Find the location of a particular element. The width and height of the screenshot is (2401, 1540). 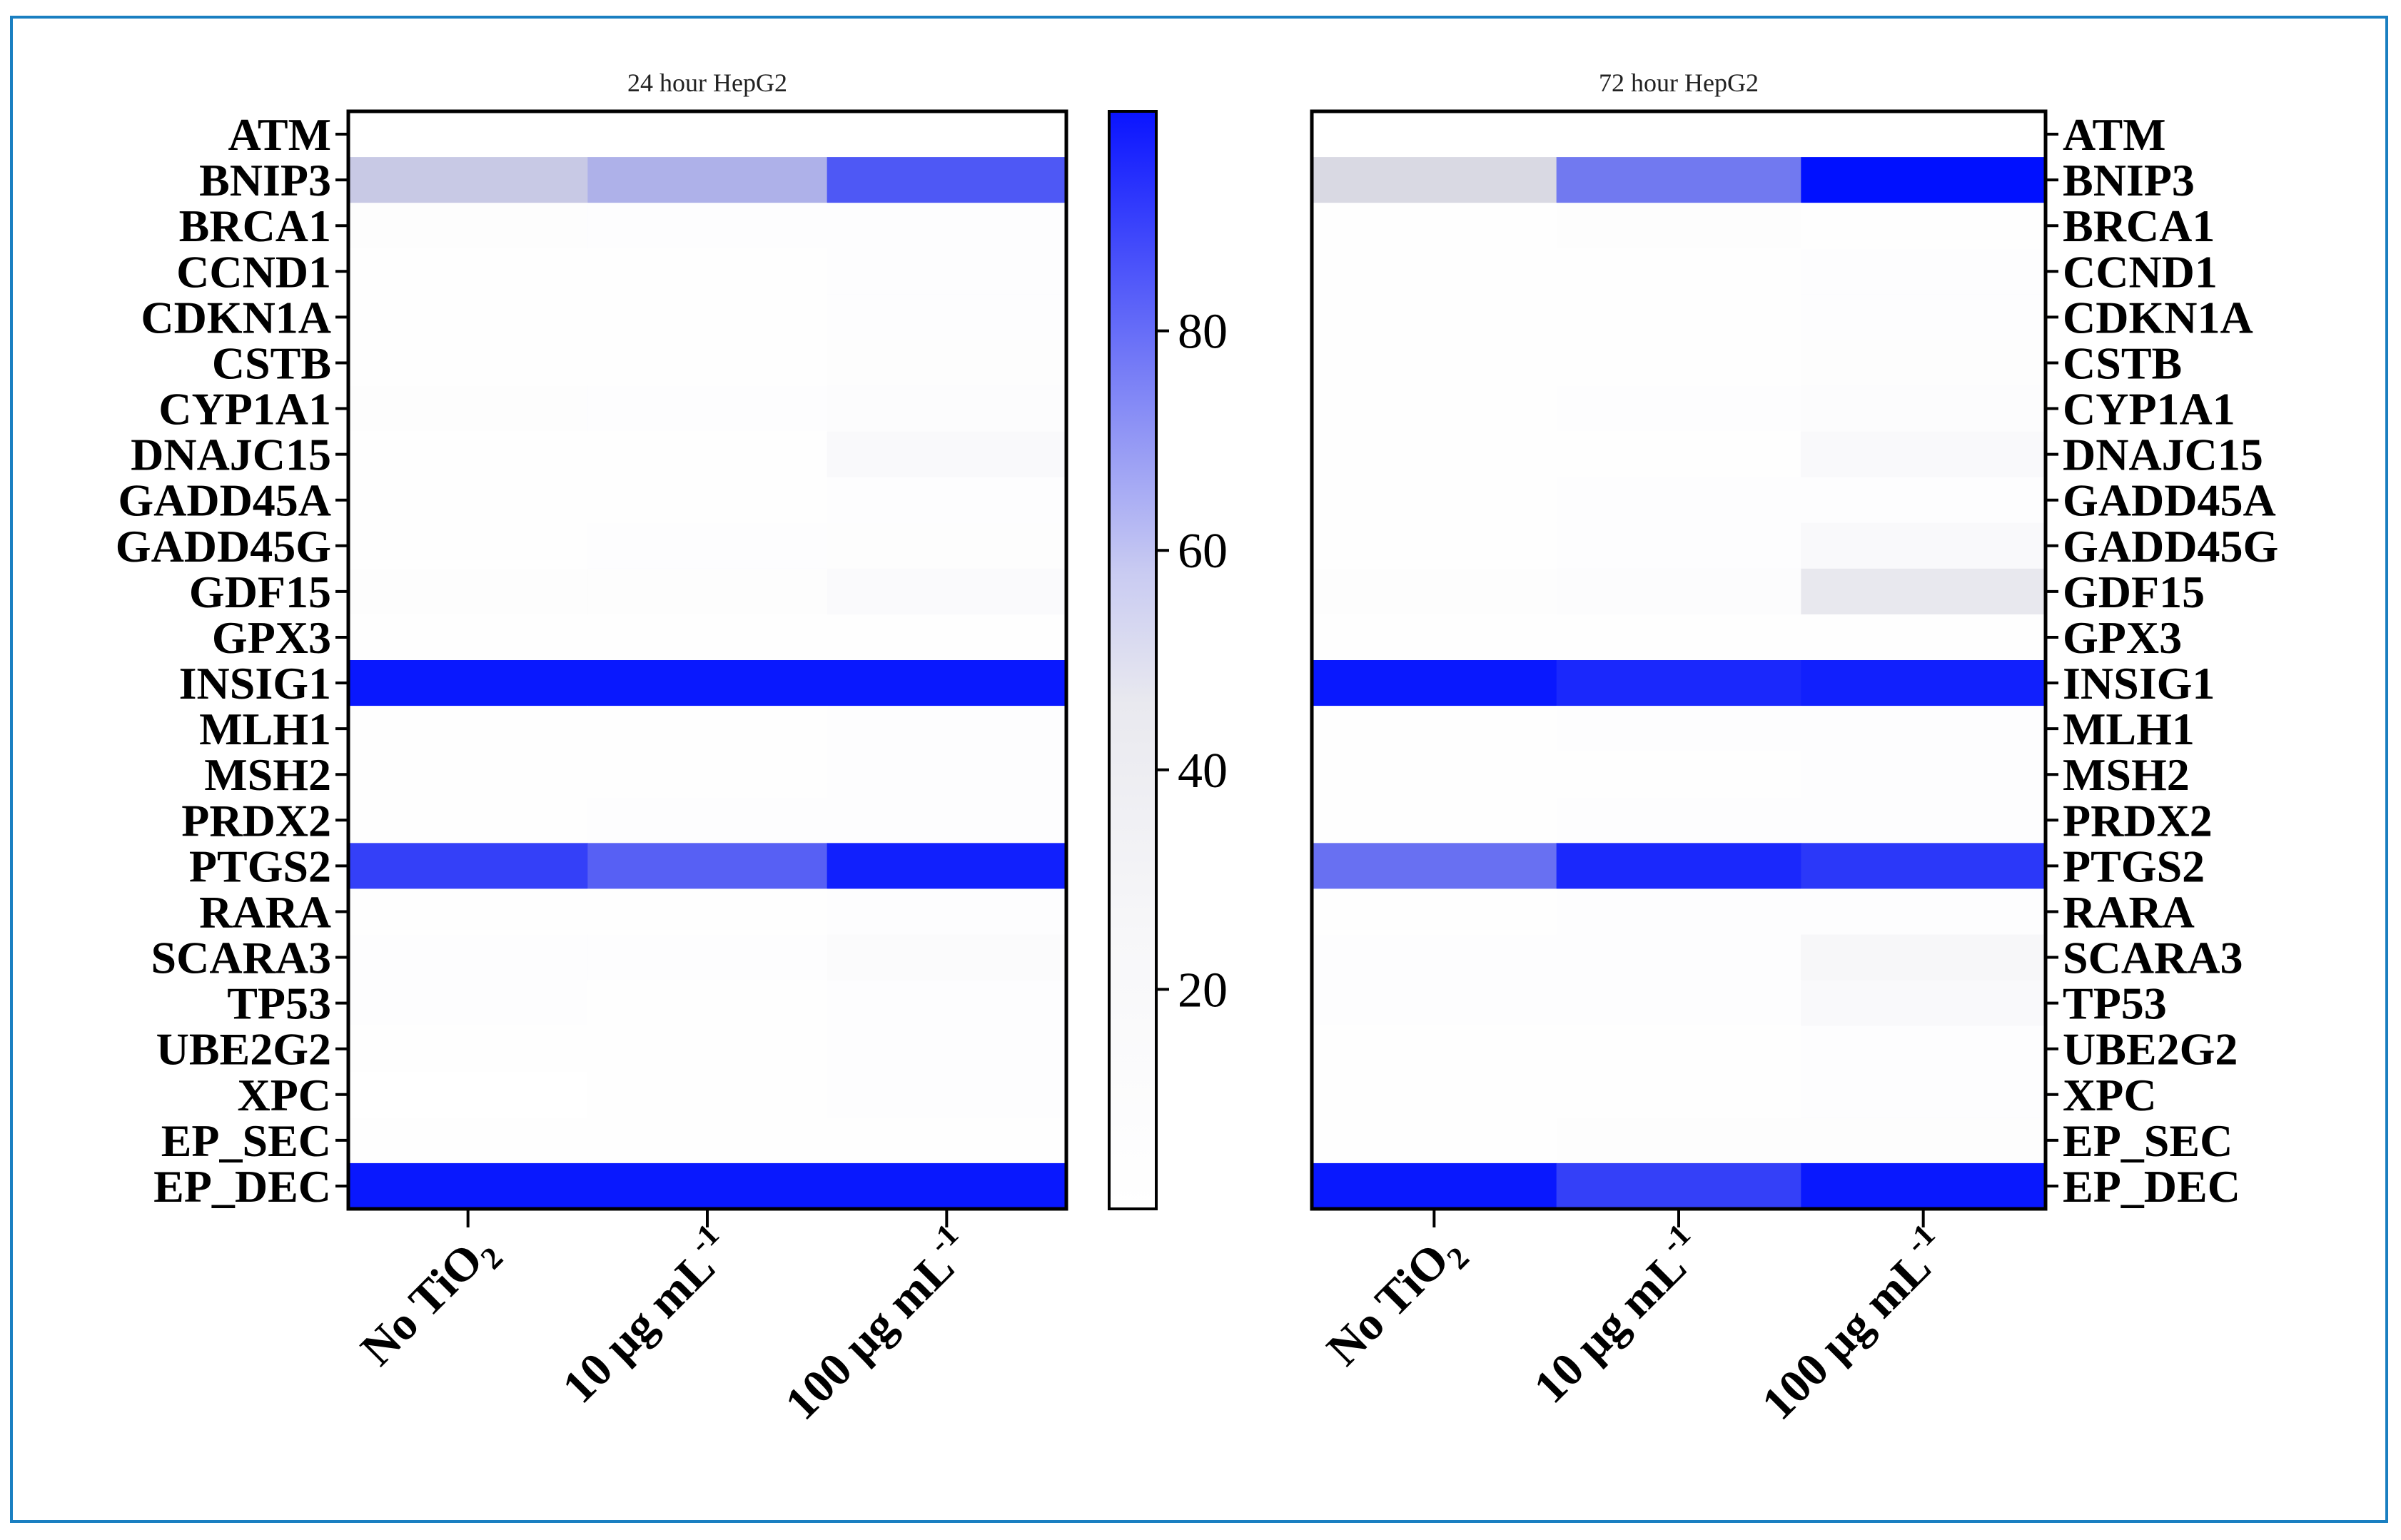

gene-label: INSIG1 is located at coordinates (255, 683).